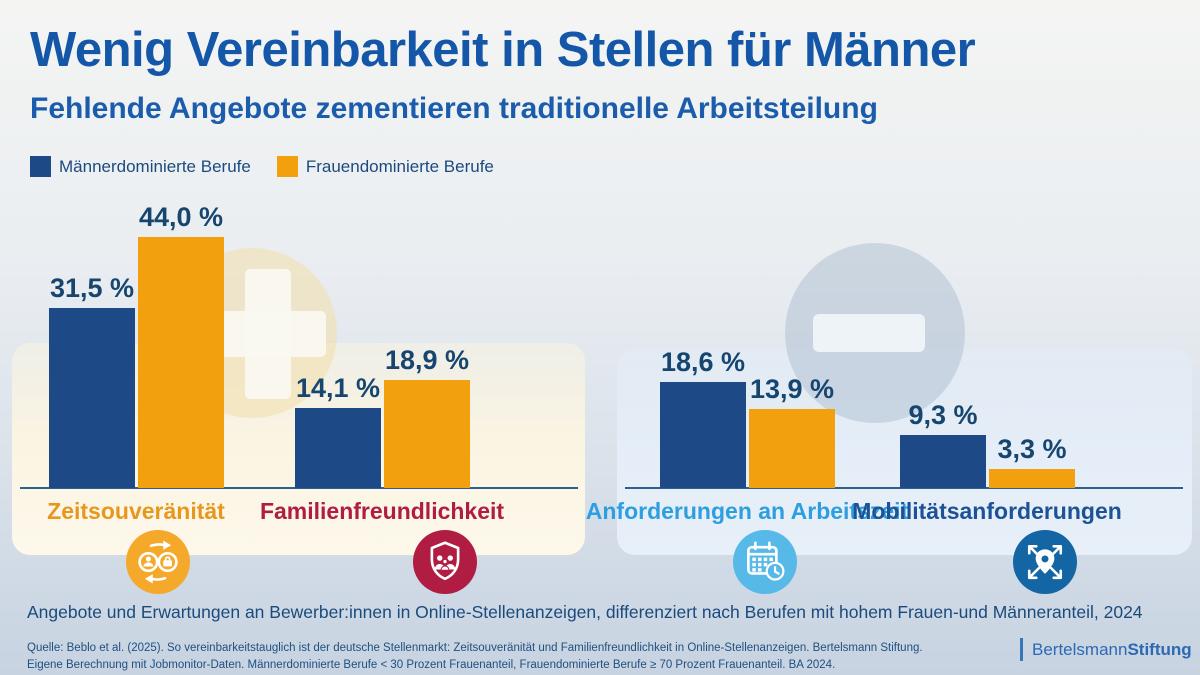 The width and height of the screenshot is (1200, 675). I want to click on category-label-1: Zeitsouveränität, so click(136, 511).